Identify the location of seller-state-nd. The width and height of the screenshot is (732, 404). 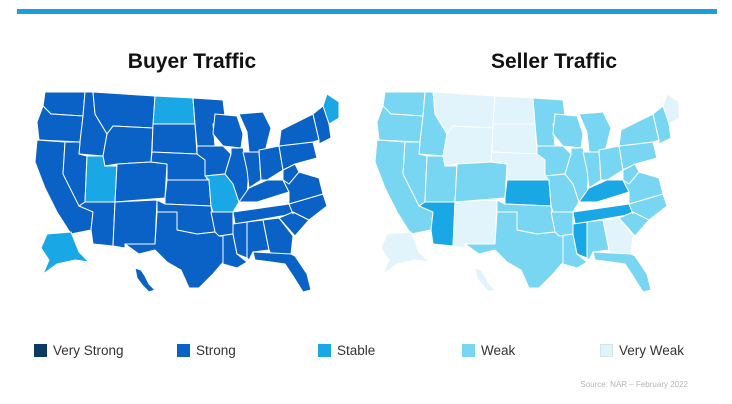
(514, 110).